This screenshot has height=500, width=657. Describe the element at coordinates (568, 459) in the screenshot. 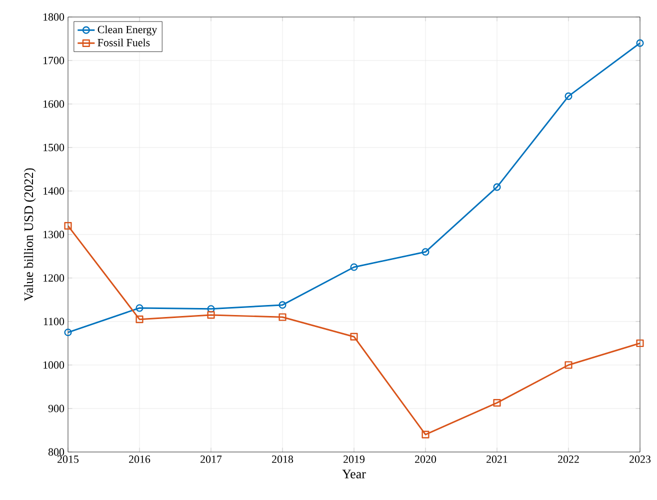

I see `x-tick-label: 2022` at that location.